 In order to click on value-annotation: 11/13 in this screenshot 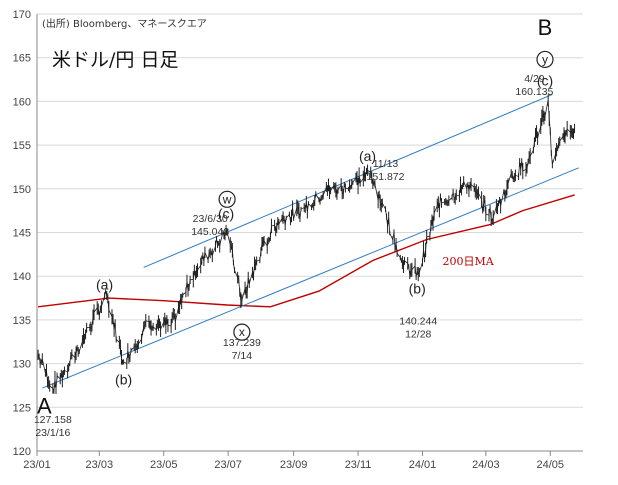, I will do `click(386, 164)`.